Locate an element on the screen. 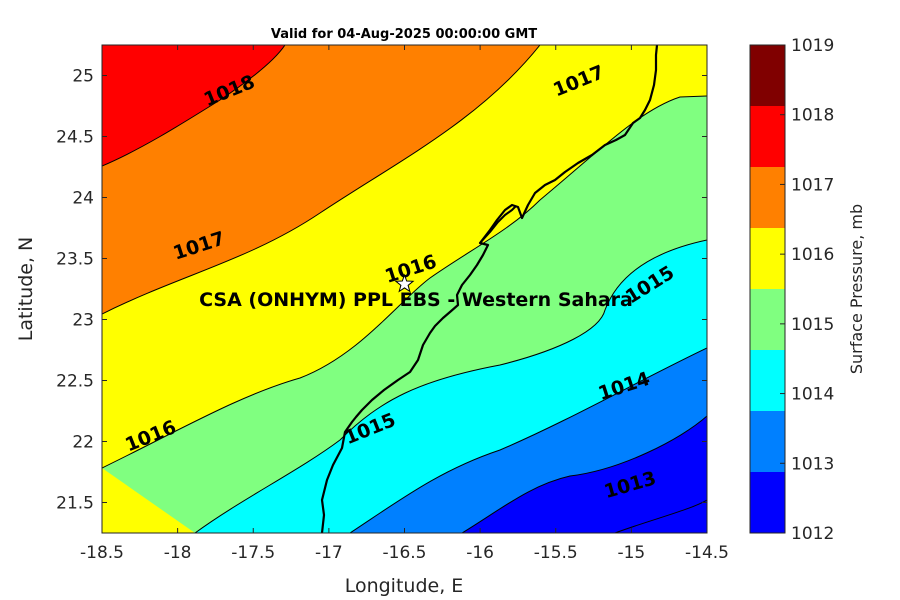  y-tick-label: 24.5 is located at coordinates (75, 138).